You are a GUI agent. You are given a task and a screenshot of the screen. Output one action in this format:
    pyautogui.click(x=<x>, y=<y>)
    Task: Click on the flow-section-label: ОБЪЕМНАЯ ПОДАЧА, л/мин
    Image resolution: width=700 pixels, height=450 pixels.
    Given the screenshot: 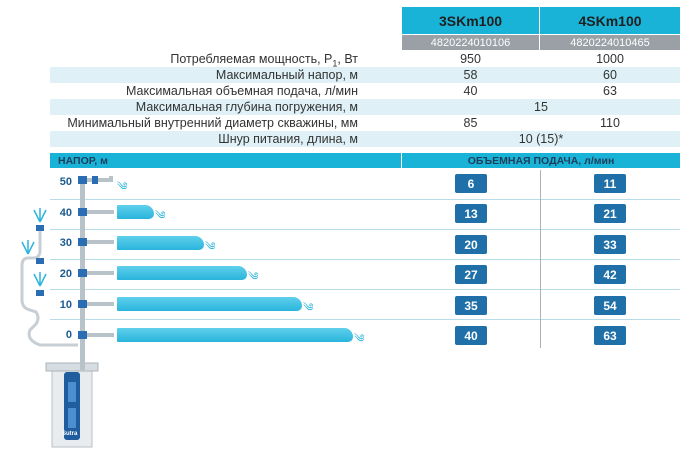 What is the action you would take?
    pyautogui.click(x=541, y=160)
    